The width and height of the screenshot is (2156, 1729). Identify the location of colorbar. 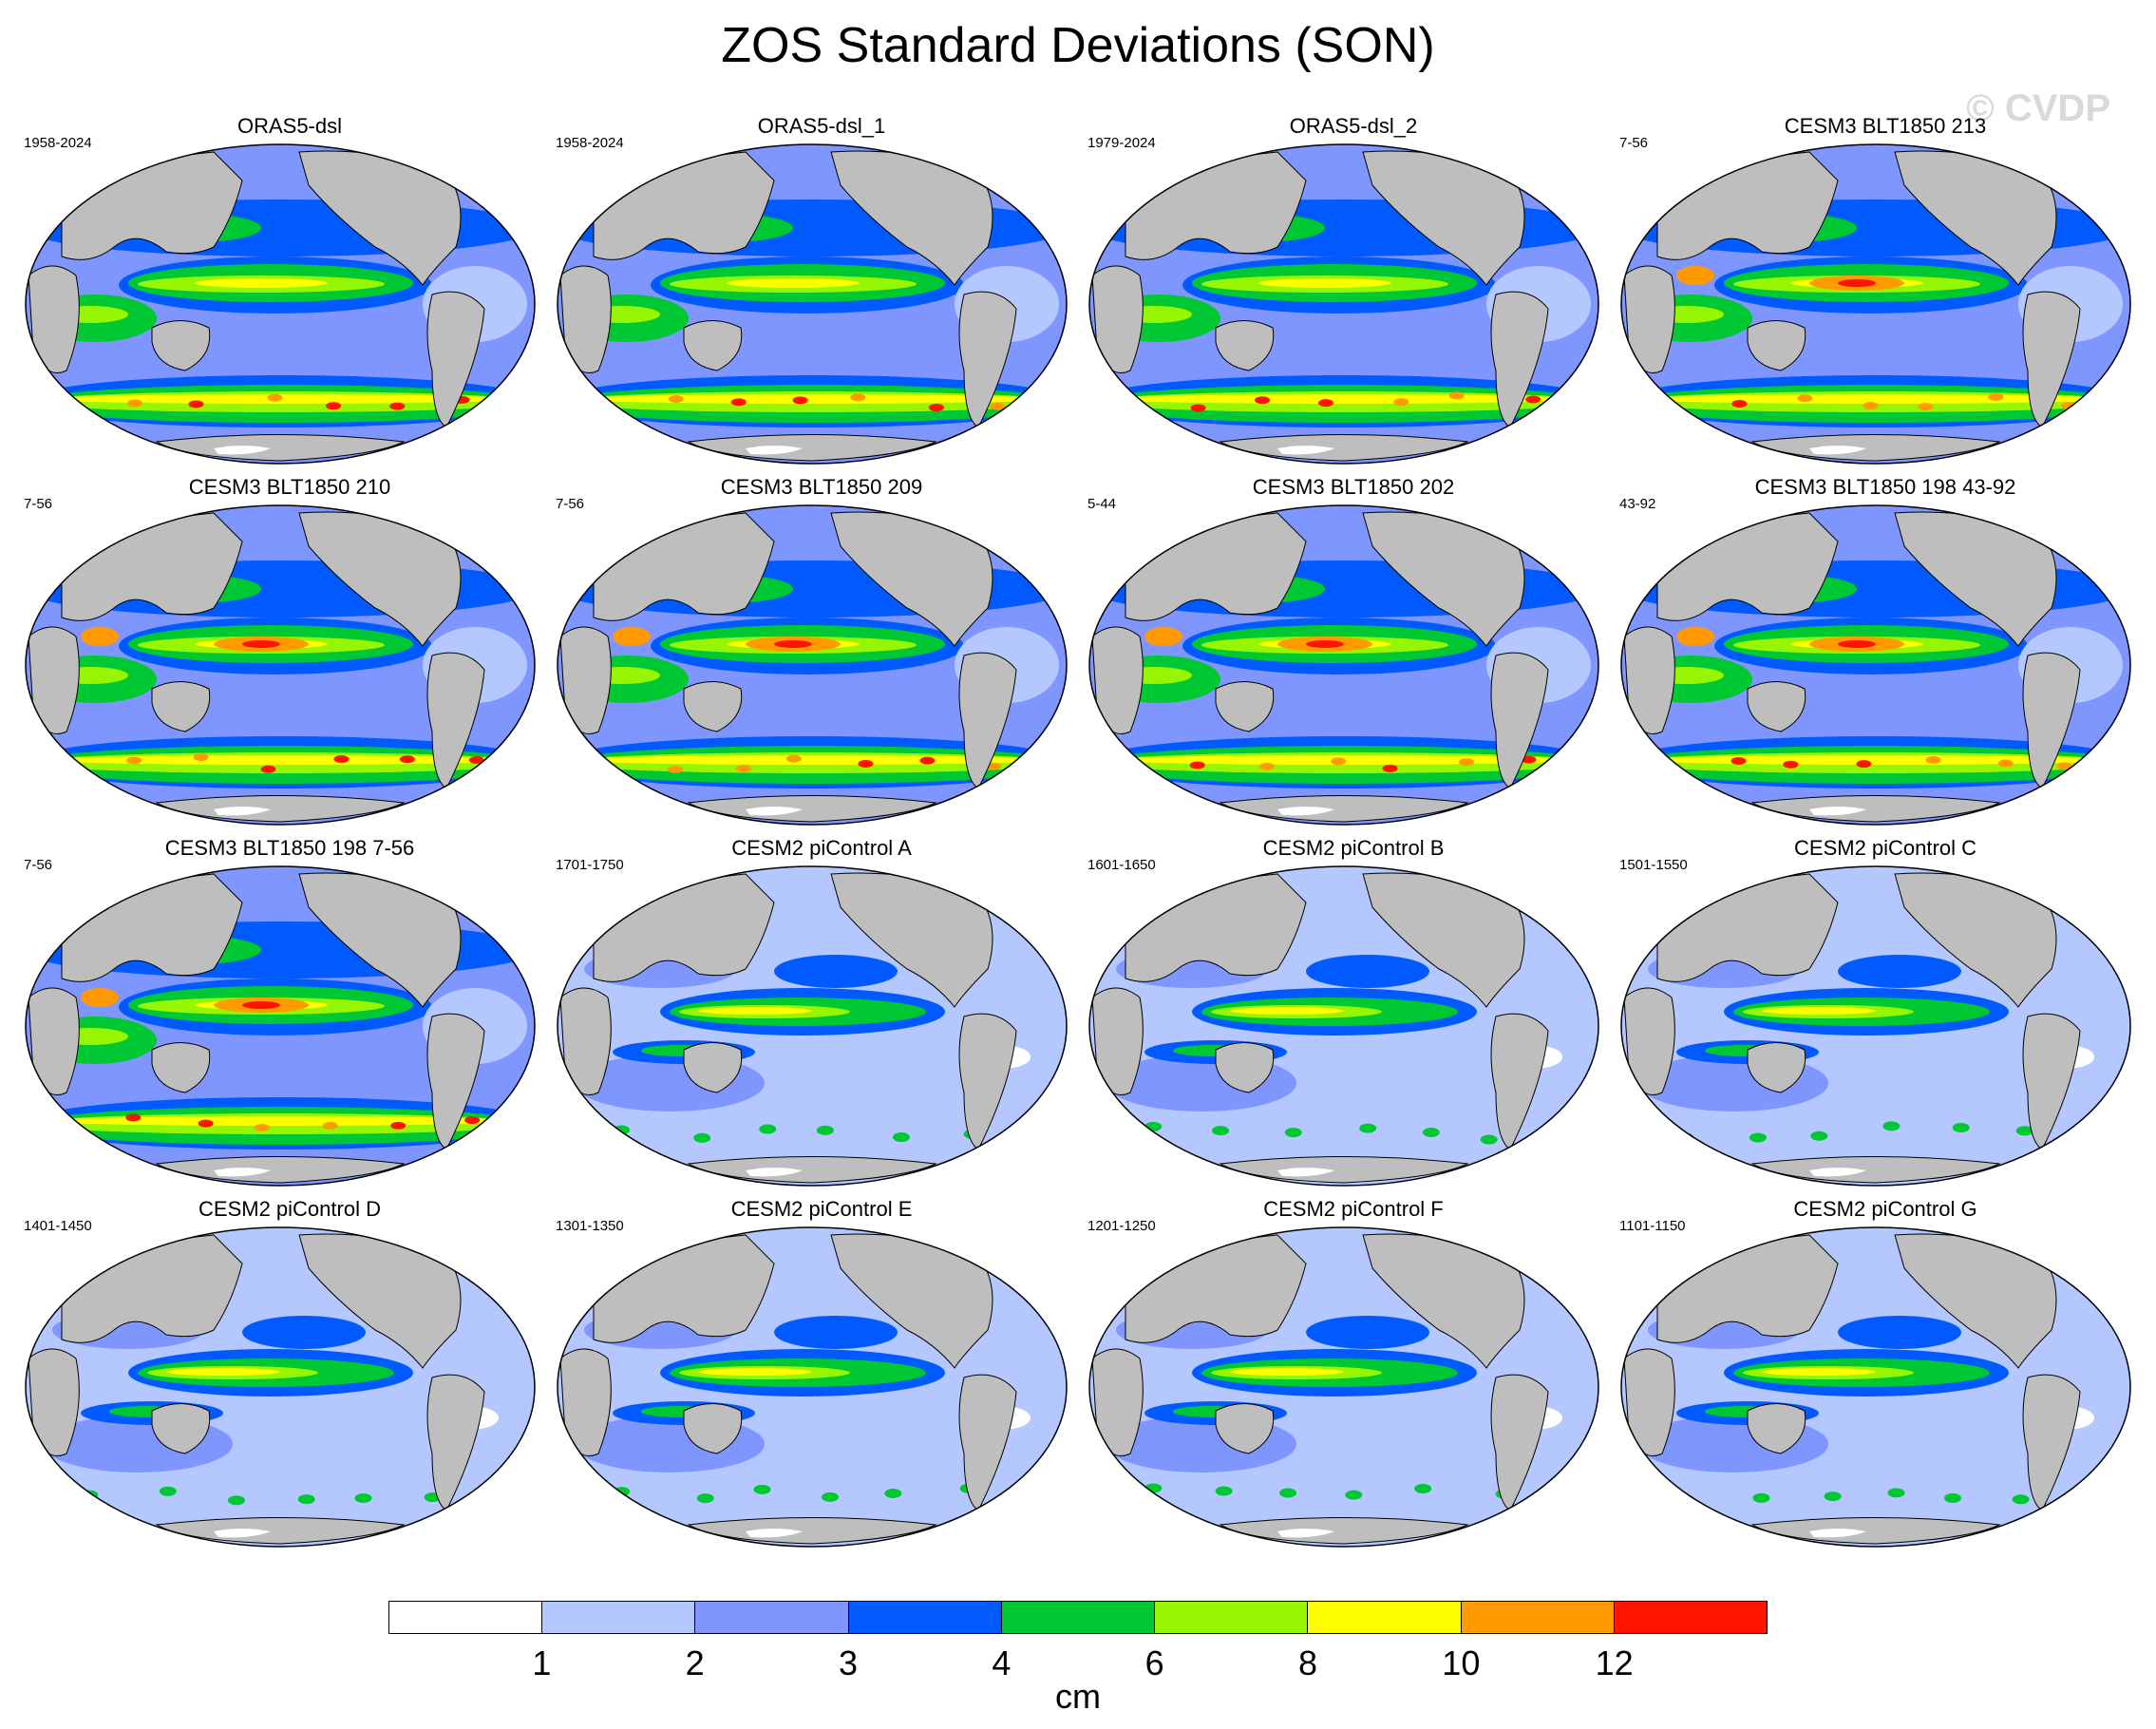
(1078, 1617).